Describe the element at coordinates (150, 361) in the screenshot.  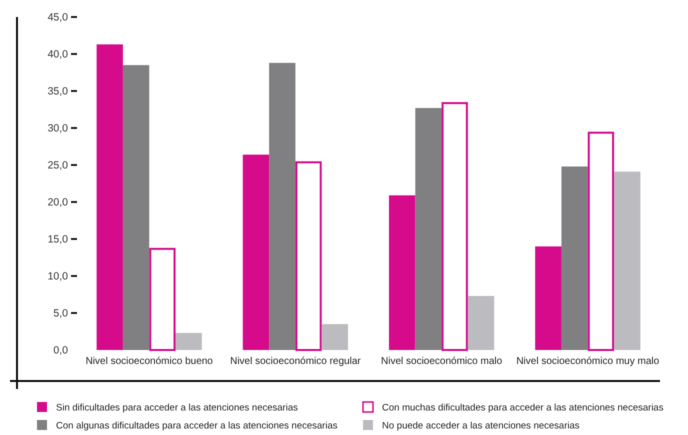
I see `x-tick-label: Nivel socioeconómico bueno` at that location.